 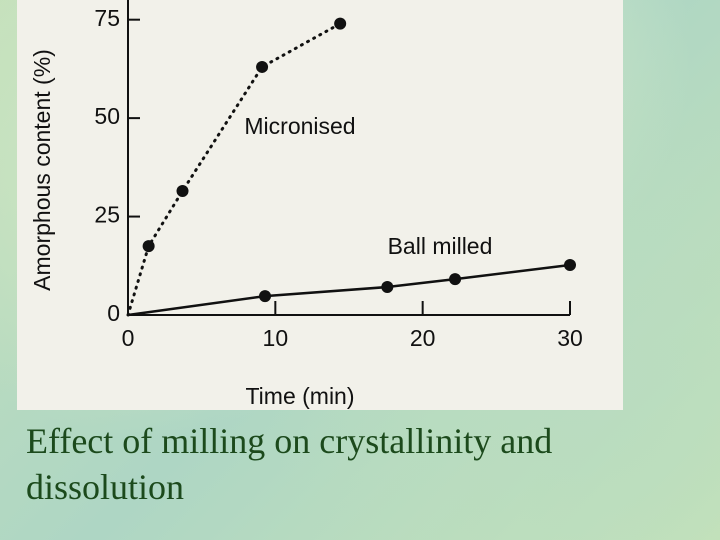 I want to click on series-line, so click(x=349, y=290).